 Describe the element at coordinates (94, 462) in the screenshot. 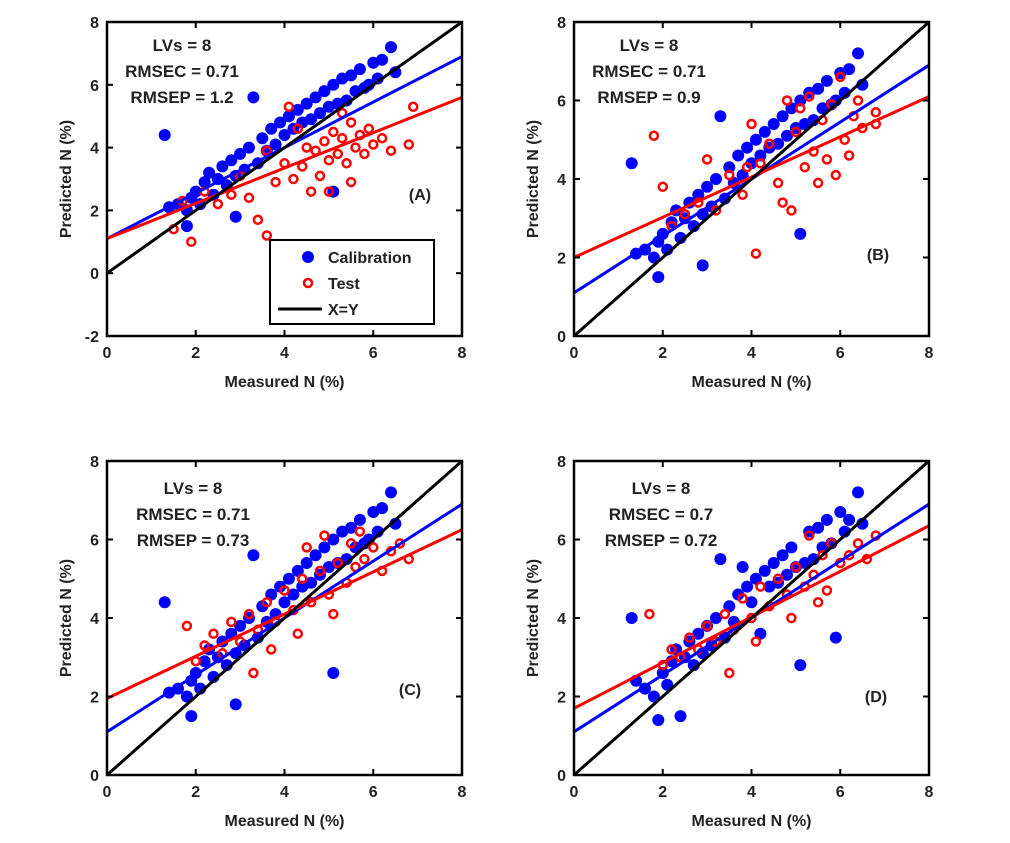

I see `y-tick-label: 8` at that location.